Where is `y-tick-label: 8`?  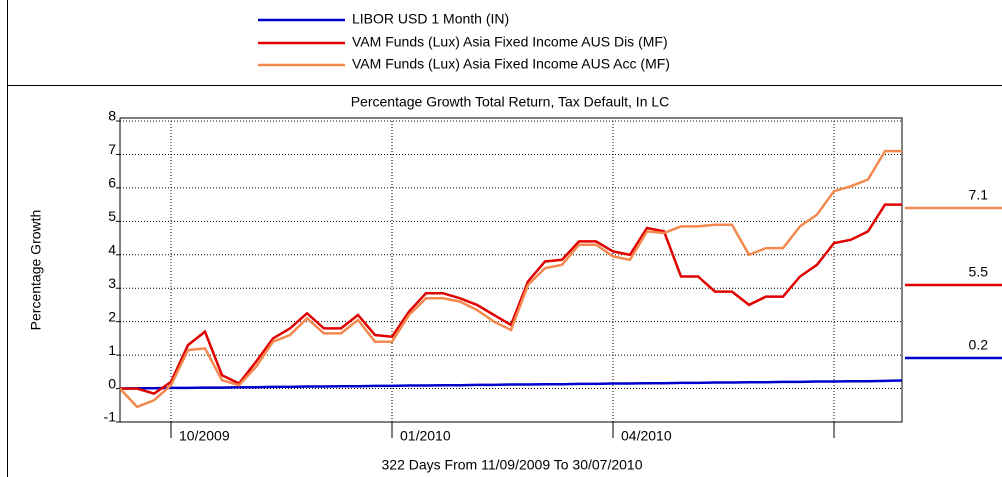 y-tick-label: 8 is located at coordinates (112, 116).